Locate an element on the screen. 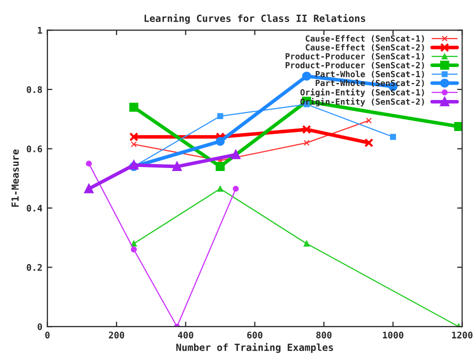 This screenshot has width=474, height=355. x-tick-label: 200 is located at coordinates (116, 335).